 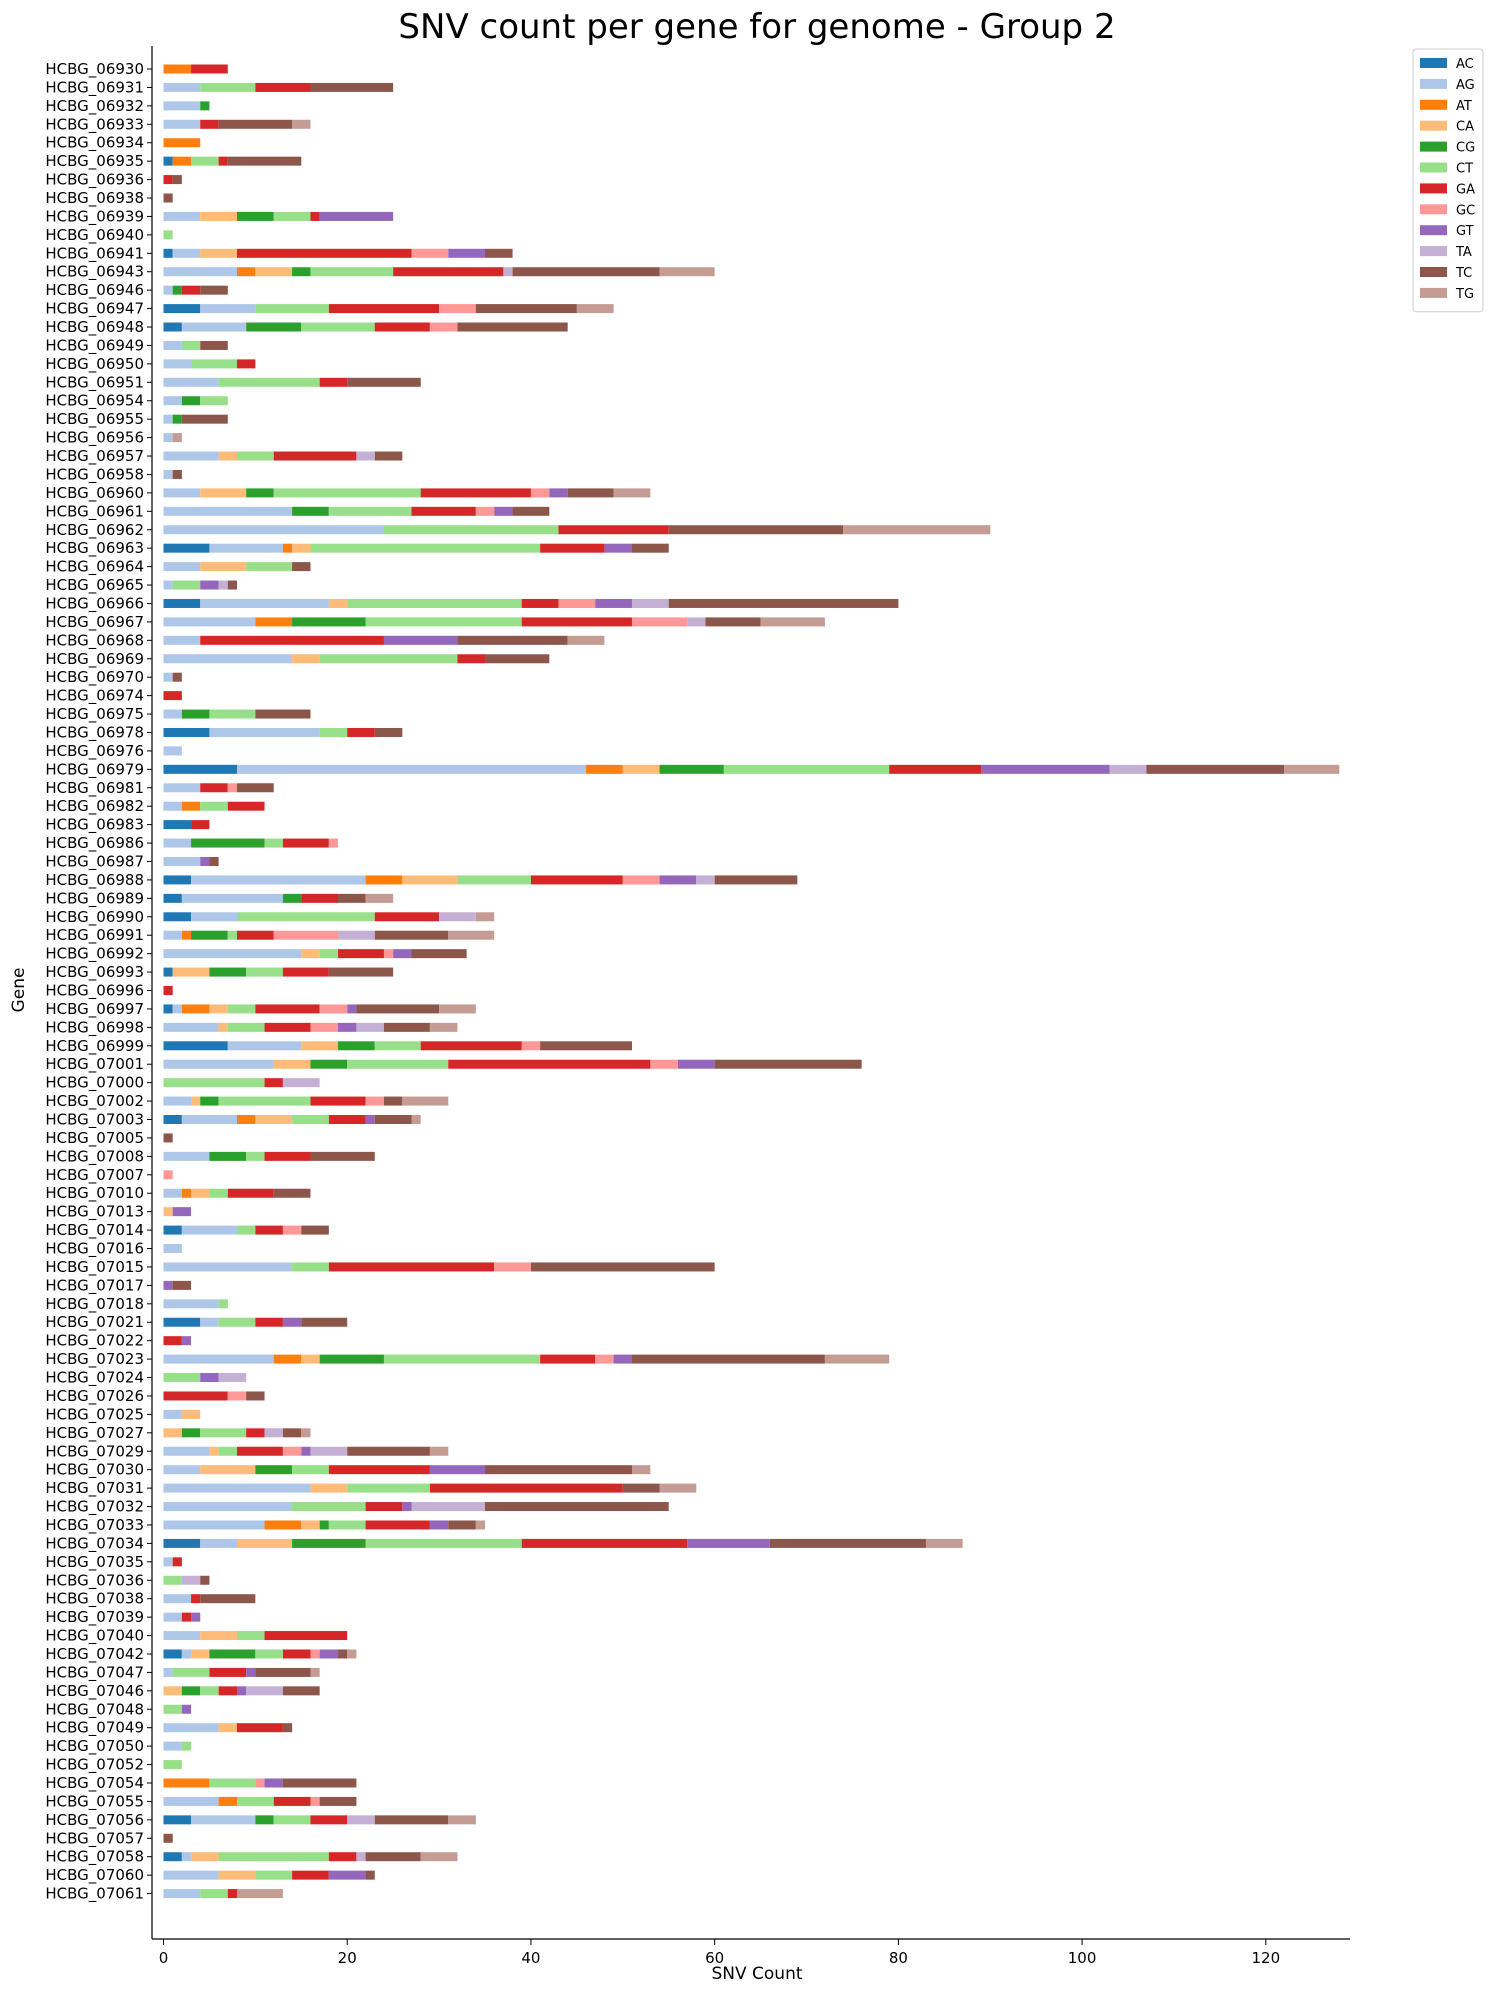 I want to click on y-tick-label: HCBG_06956, so click(x=94, y=438).